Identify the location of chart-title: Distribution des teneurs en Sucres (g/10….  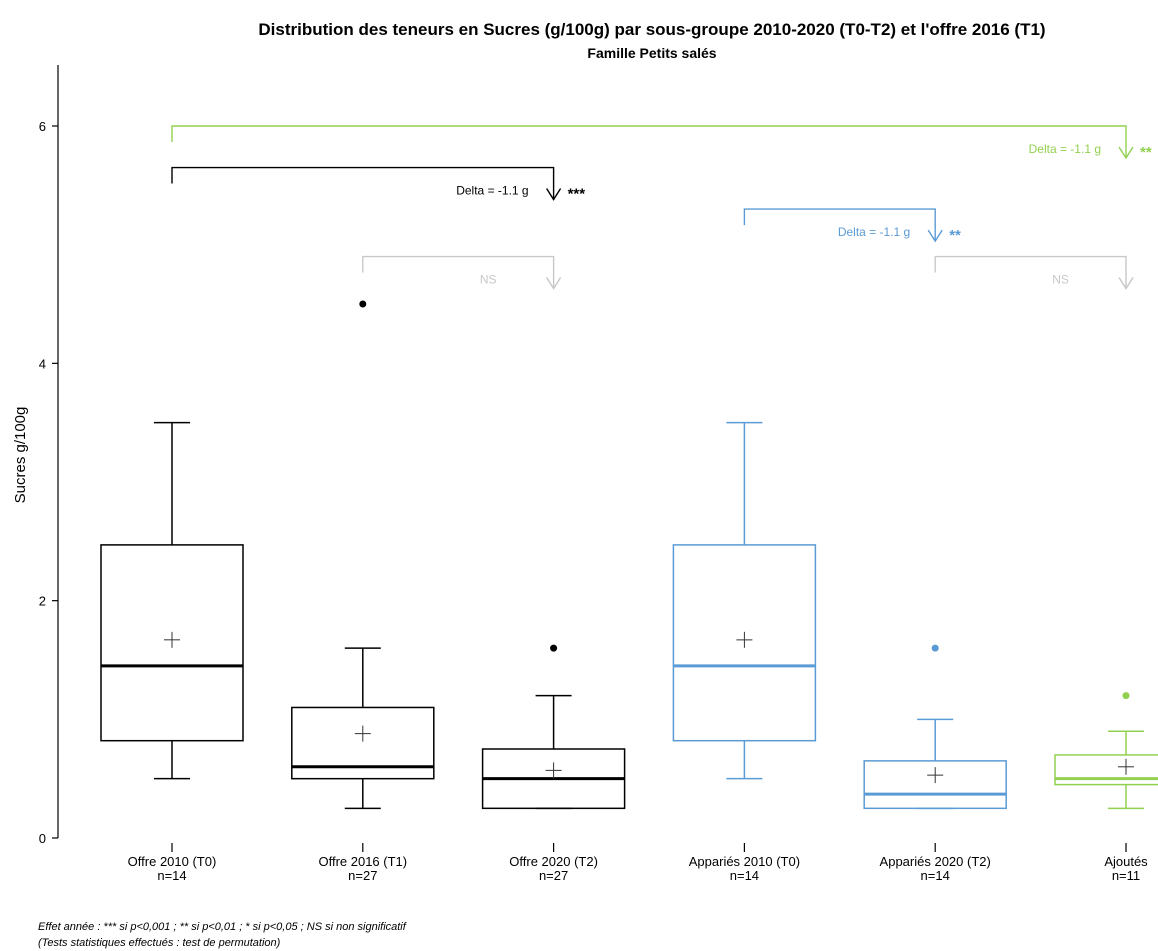
(651, 29).